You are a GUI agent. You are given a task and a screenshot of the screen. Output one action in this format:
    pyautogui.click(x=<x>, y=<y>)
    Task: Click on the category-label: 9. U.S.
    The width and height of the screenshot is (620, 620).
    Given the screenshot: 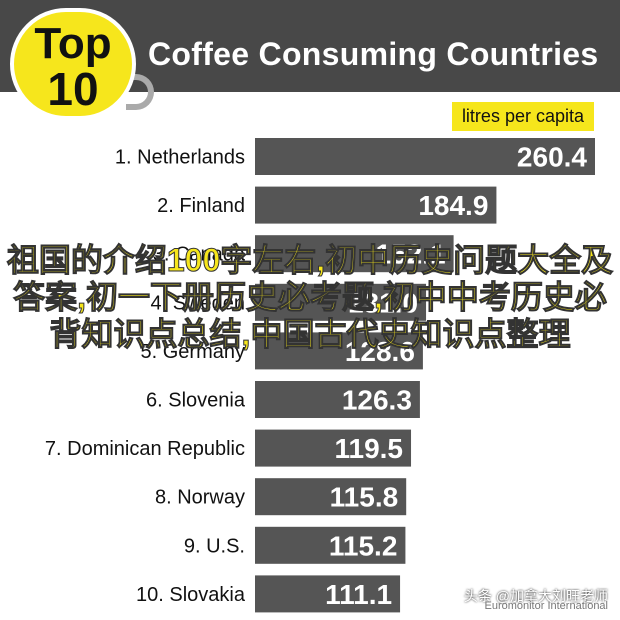 What is the action you would take?
    pyautogui.click(x=214, y=546)
    